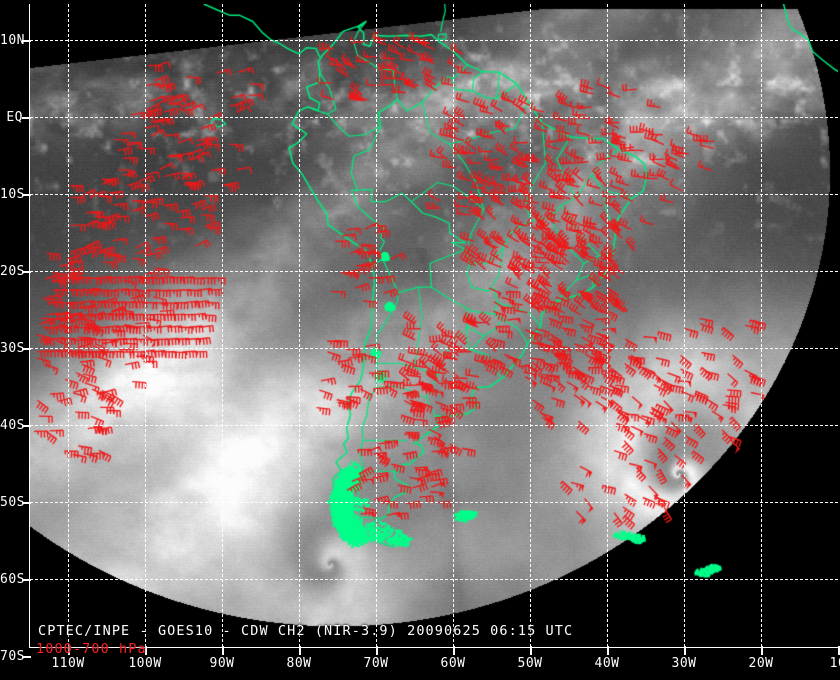 The height and width of the screenshot is (680, 840). Describe the element at coordinates (68, 663) in the screenshot. I see `axis-label-longitude: 110W` at that location.